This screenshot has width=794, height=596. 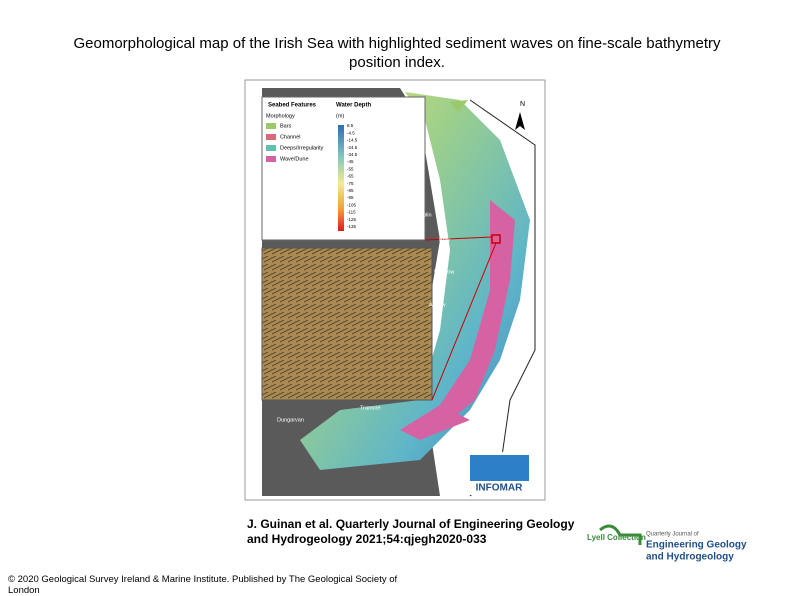 I want to click on legend-entry: Bars, so click(x=286, y=126).